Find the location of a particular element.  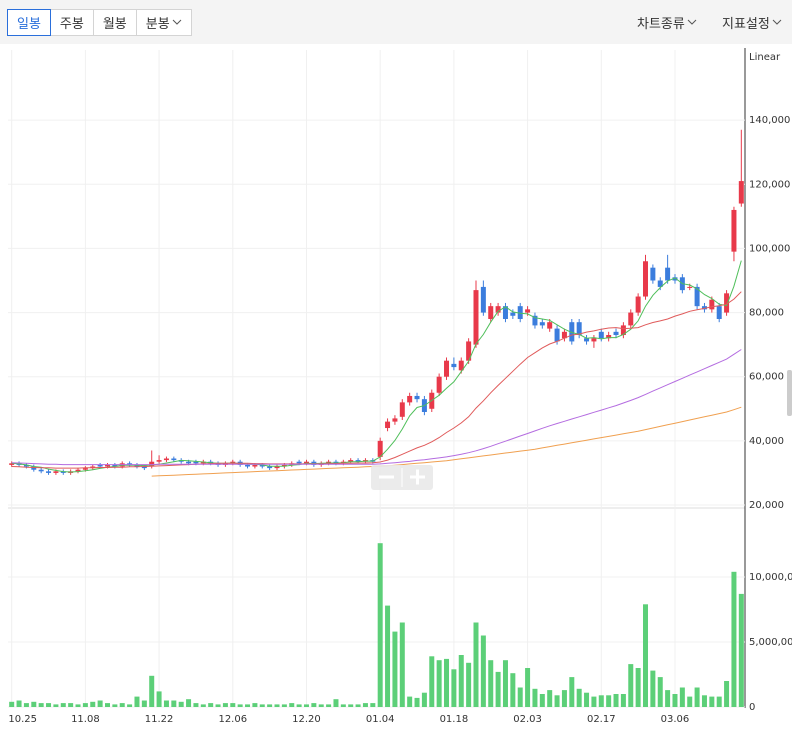

x-tick-label: 12.20 is located at coordinates (306, 719).